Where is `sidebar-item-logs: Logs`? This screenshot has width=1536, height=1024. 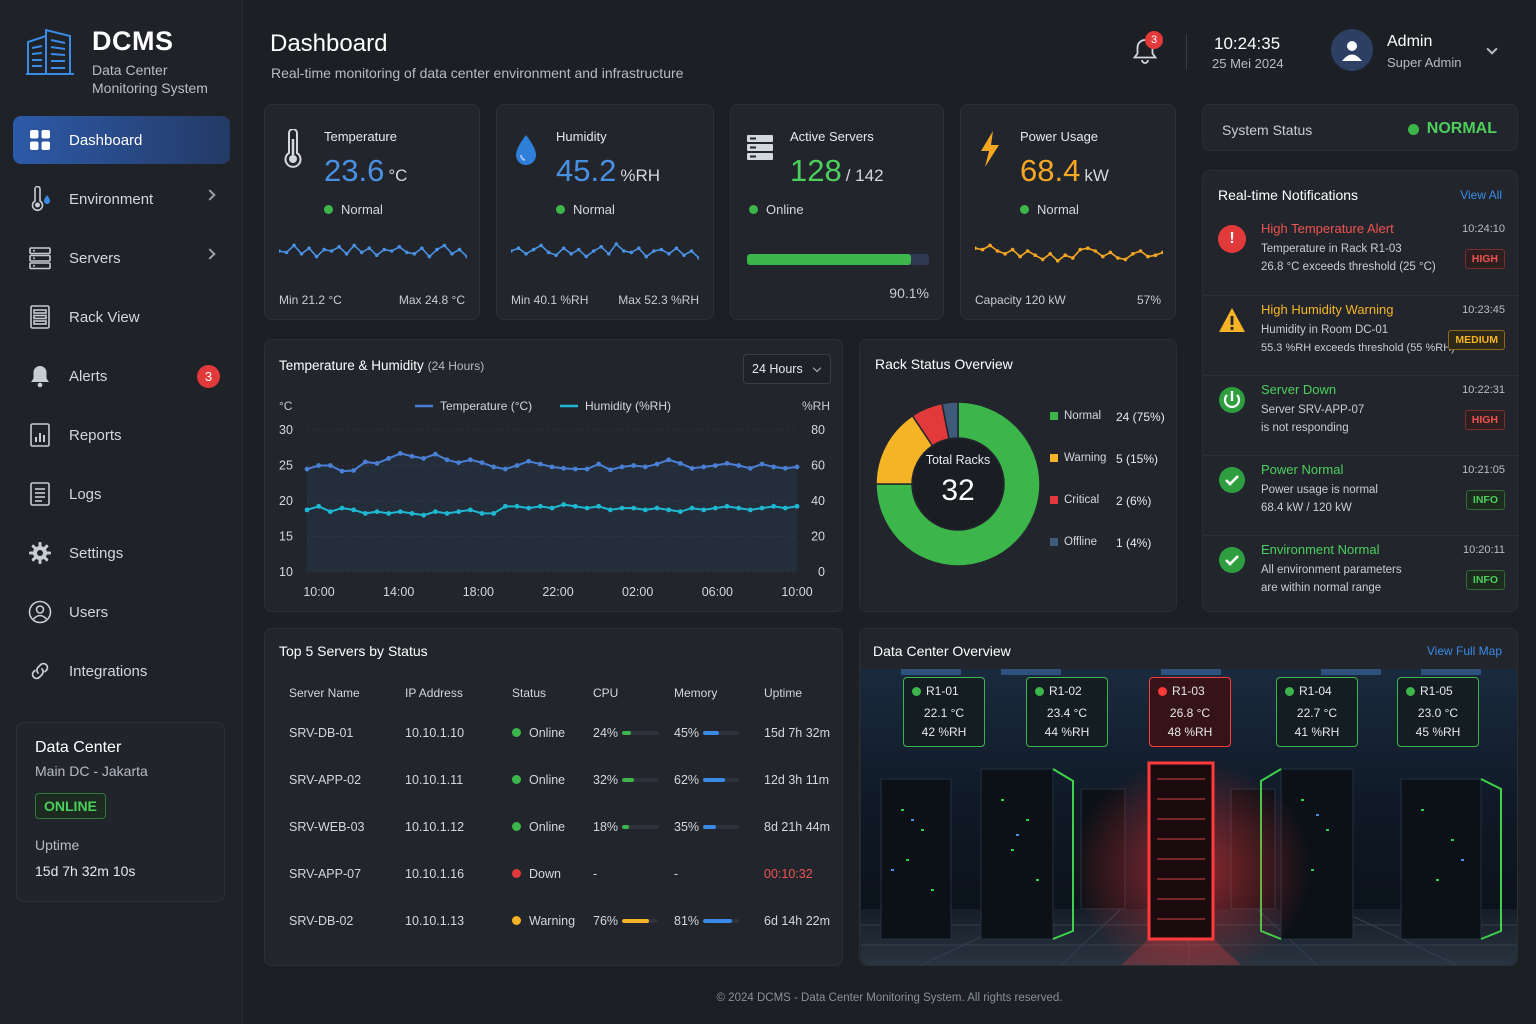 sidebar-item-logs: Logs is located at coordinates (121, 494).